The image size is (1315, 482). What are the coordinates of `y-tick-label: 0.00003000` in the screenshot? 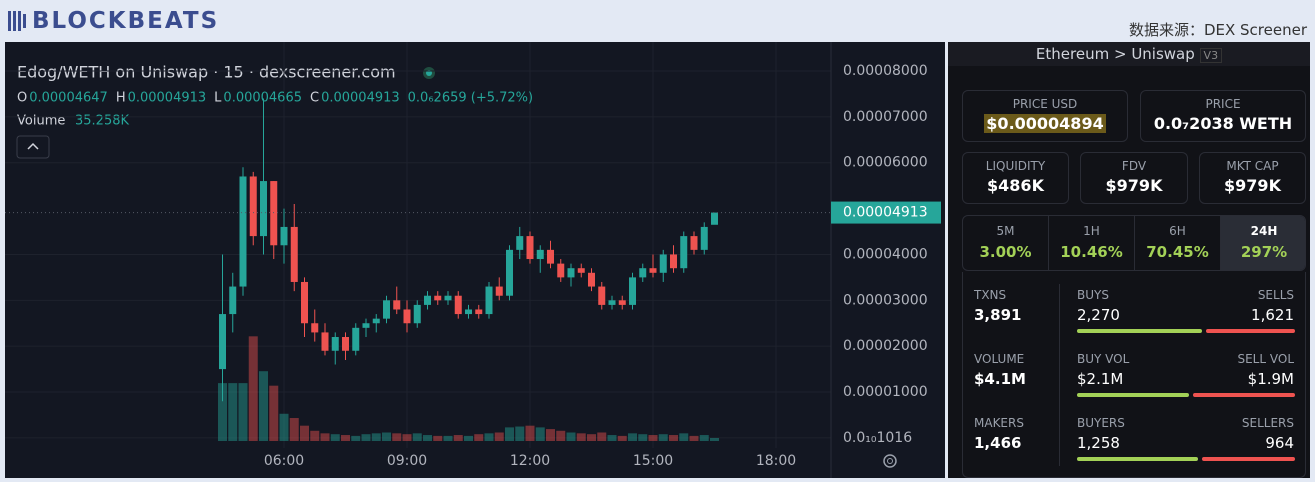 It's located at (885, 300).